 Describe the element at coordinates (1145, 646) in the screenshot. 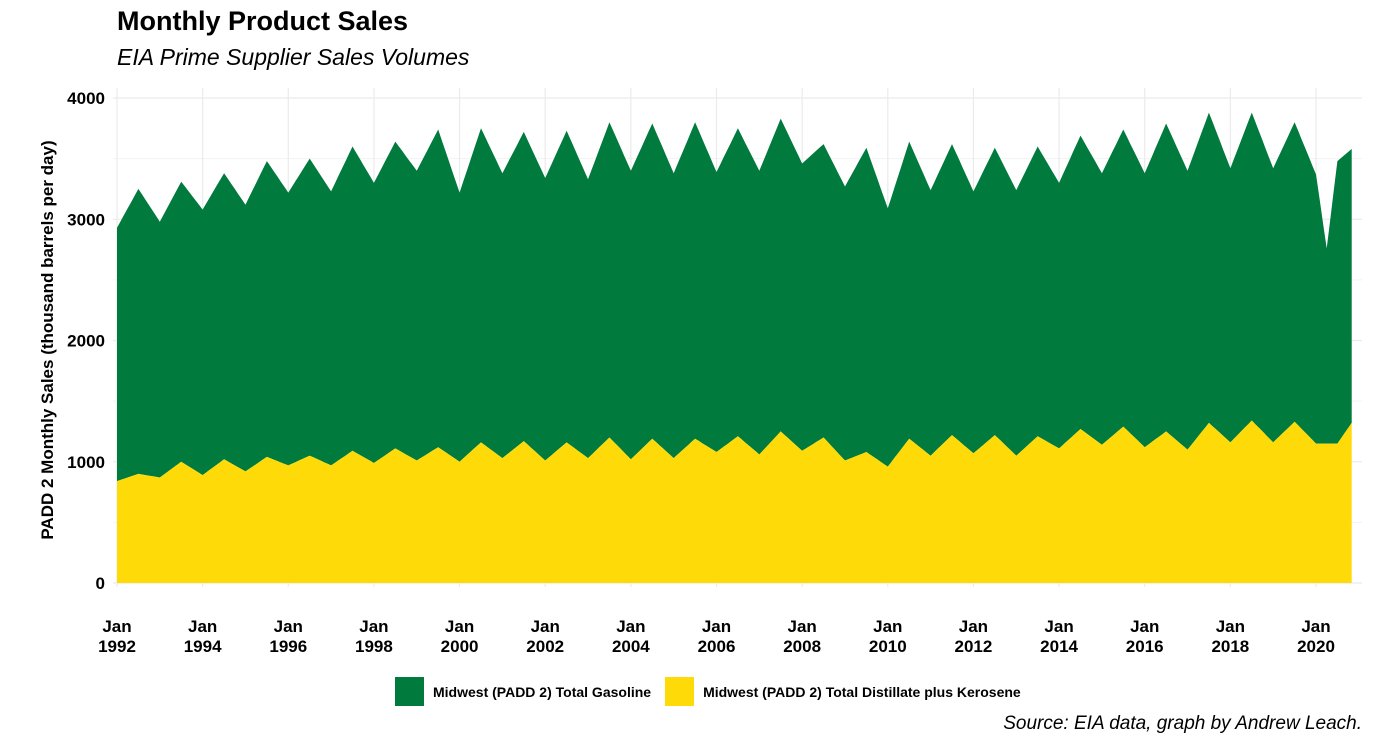

I see `x-tick-year: 2016` at that location.